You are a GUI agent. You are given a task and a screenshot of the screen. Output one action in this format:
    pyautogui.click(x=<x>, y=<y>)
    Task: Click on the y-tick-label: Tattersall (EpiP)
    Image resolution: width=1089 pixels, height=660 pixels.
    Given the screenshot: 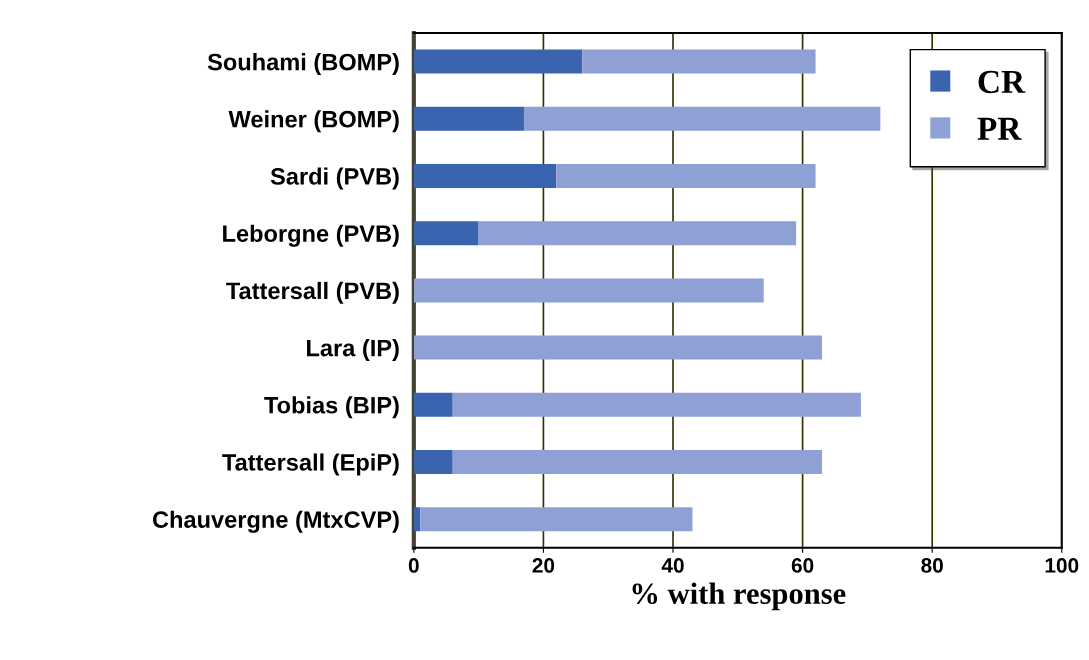 What is the action you would take?
    pyautogui.click(x=310, y=464)
    